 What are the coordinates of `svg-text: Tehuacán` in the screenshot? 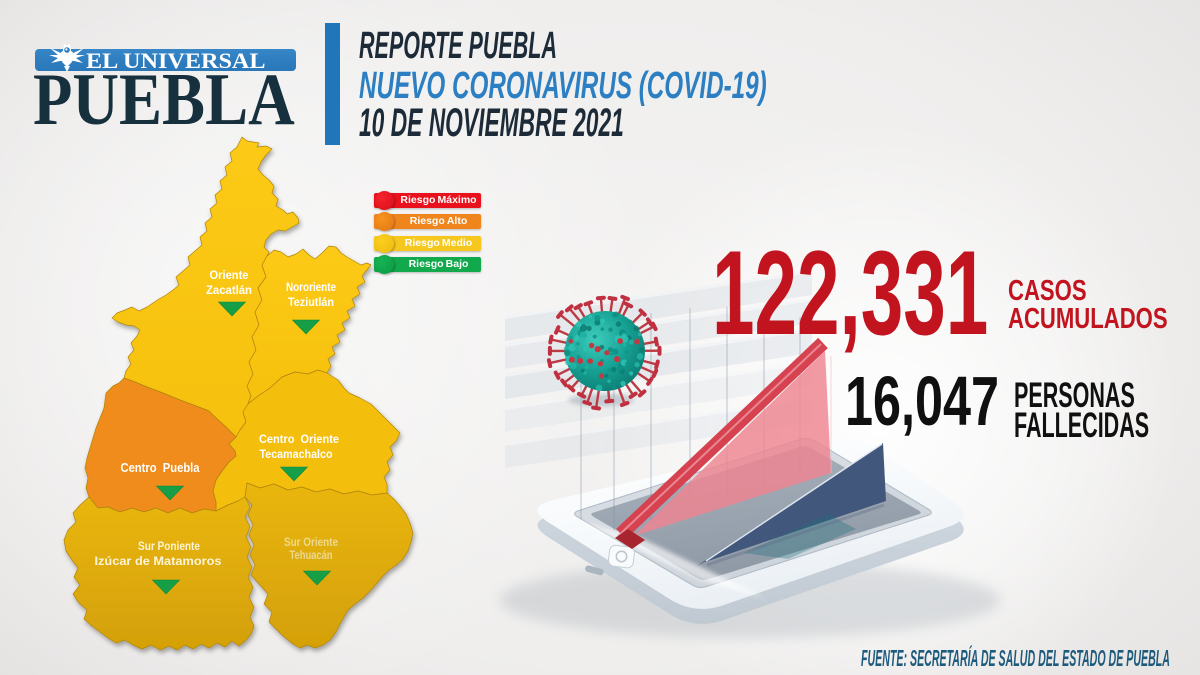 It's located at (311, 556).